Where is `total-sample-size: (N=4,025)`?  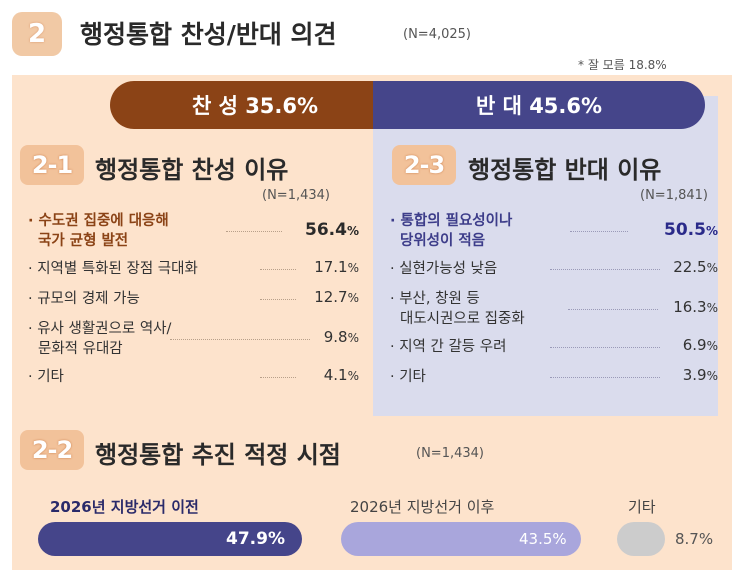 total-sample-size: (N=4,025) is located at coordinates (437, 34).